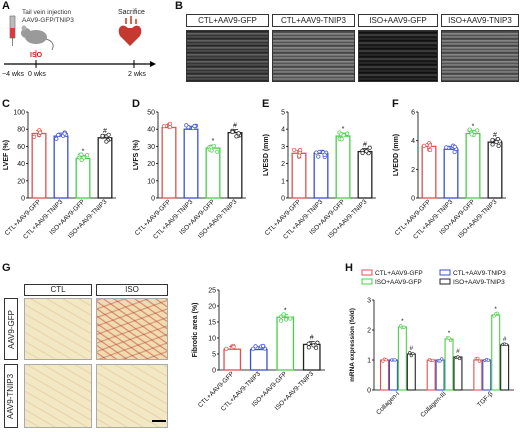 The height and width of the screenshot is (432, 520). Describe the element at coordinates (11, 396) in the screenshot. I see `histology-row-header-tnip3: AAV9-TNIP3` at that location.